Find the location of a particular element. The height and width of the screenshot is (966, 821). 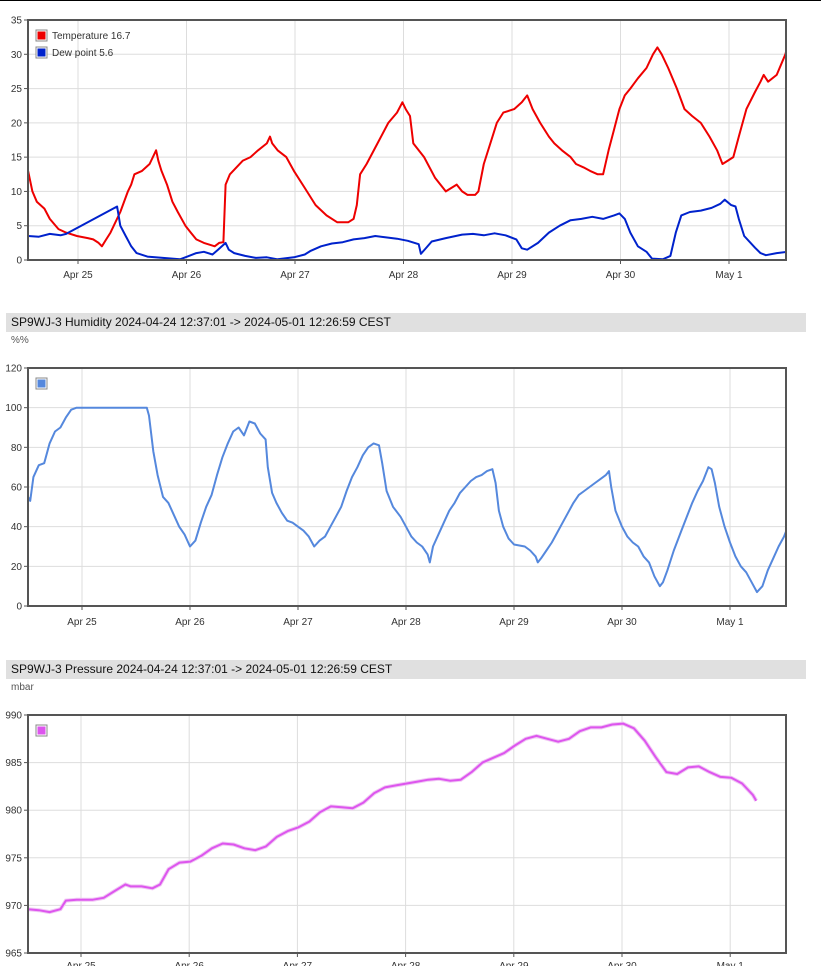

y-tick-label: 965 is located at coordinates (13, 954).